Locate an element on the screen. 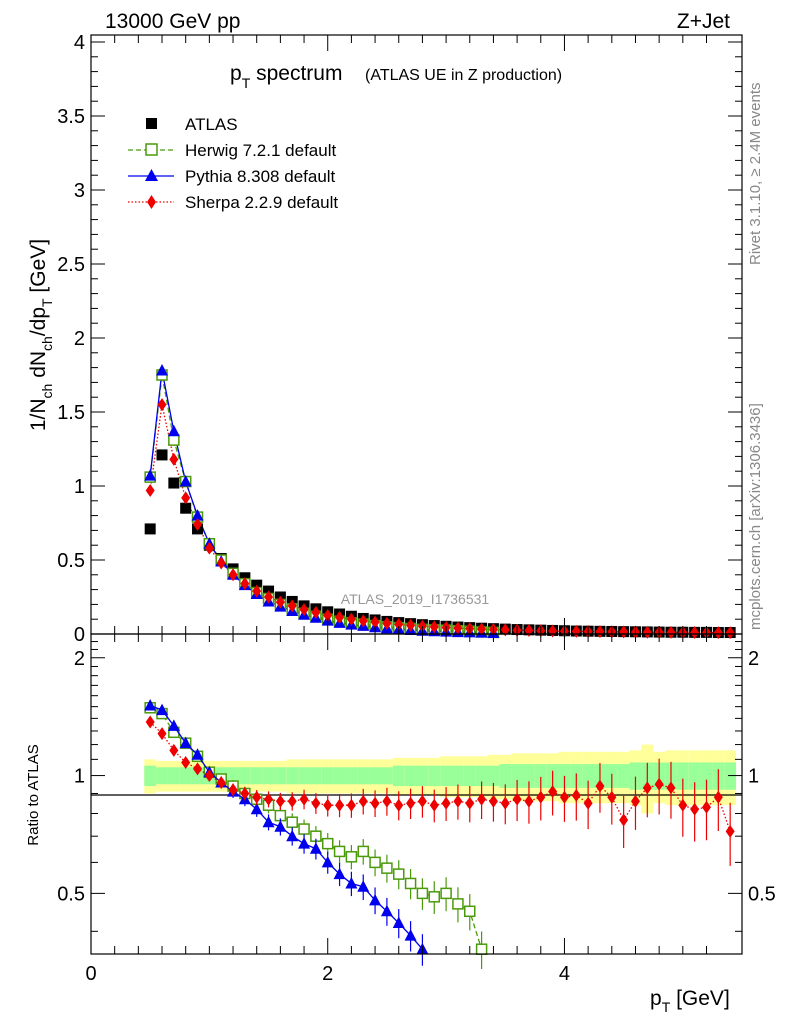 The width and height of the screenshot is (786, 1024). svg-text: pT spectrum is located at coordinates (286, 76).